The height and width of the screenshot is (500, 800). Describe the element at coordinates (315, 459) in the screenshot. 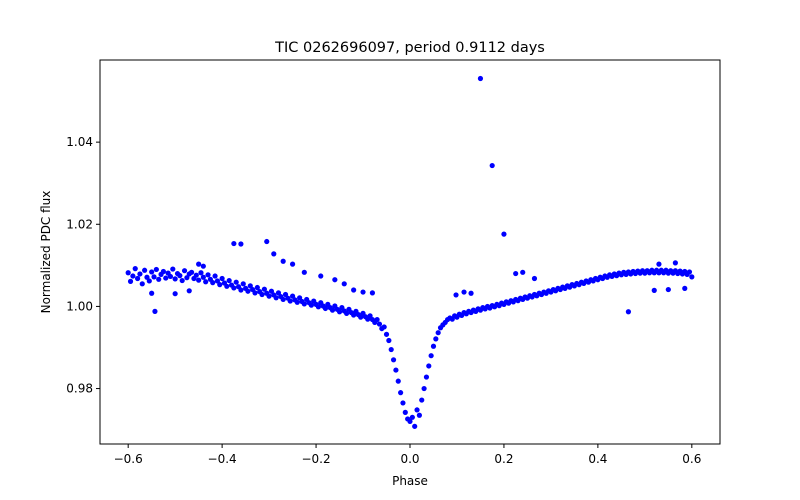

I see `x-tick-label: −0.2` at that location.